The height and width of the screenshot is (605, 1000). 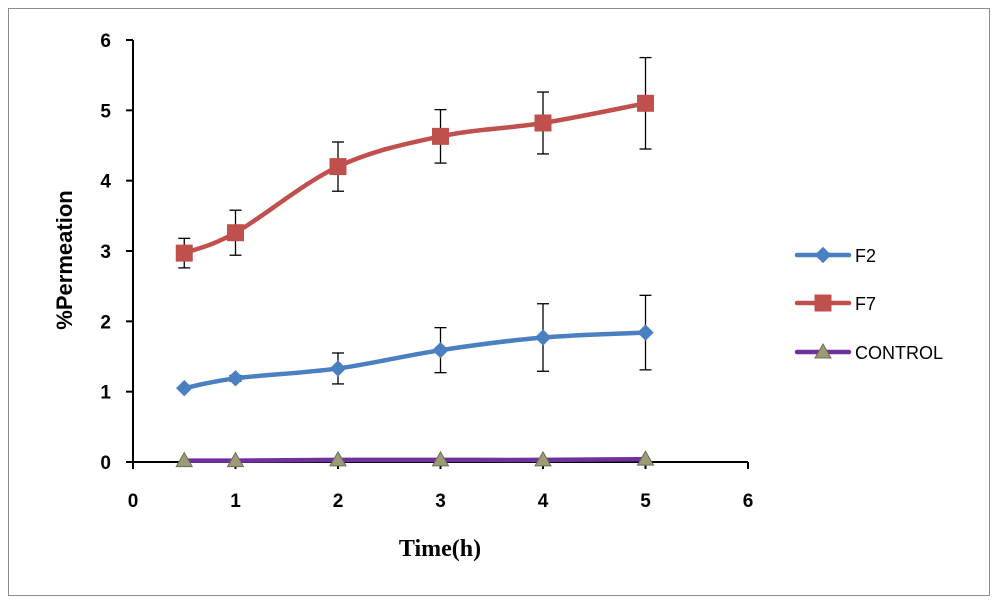 I want to click on y-tick-label: 5, so click(x=105, y=111).